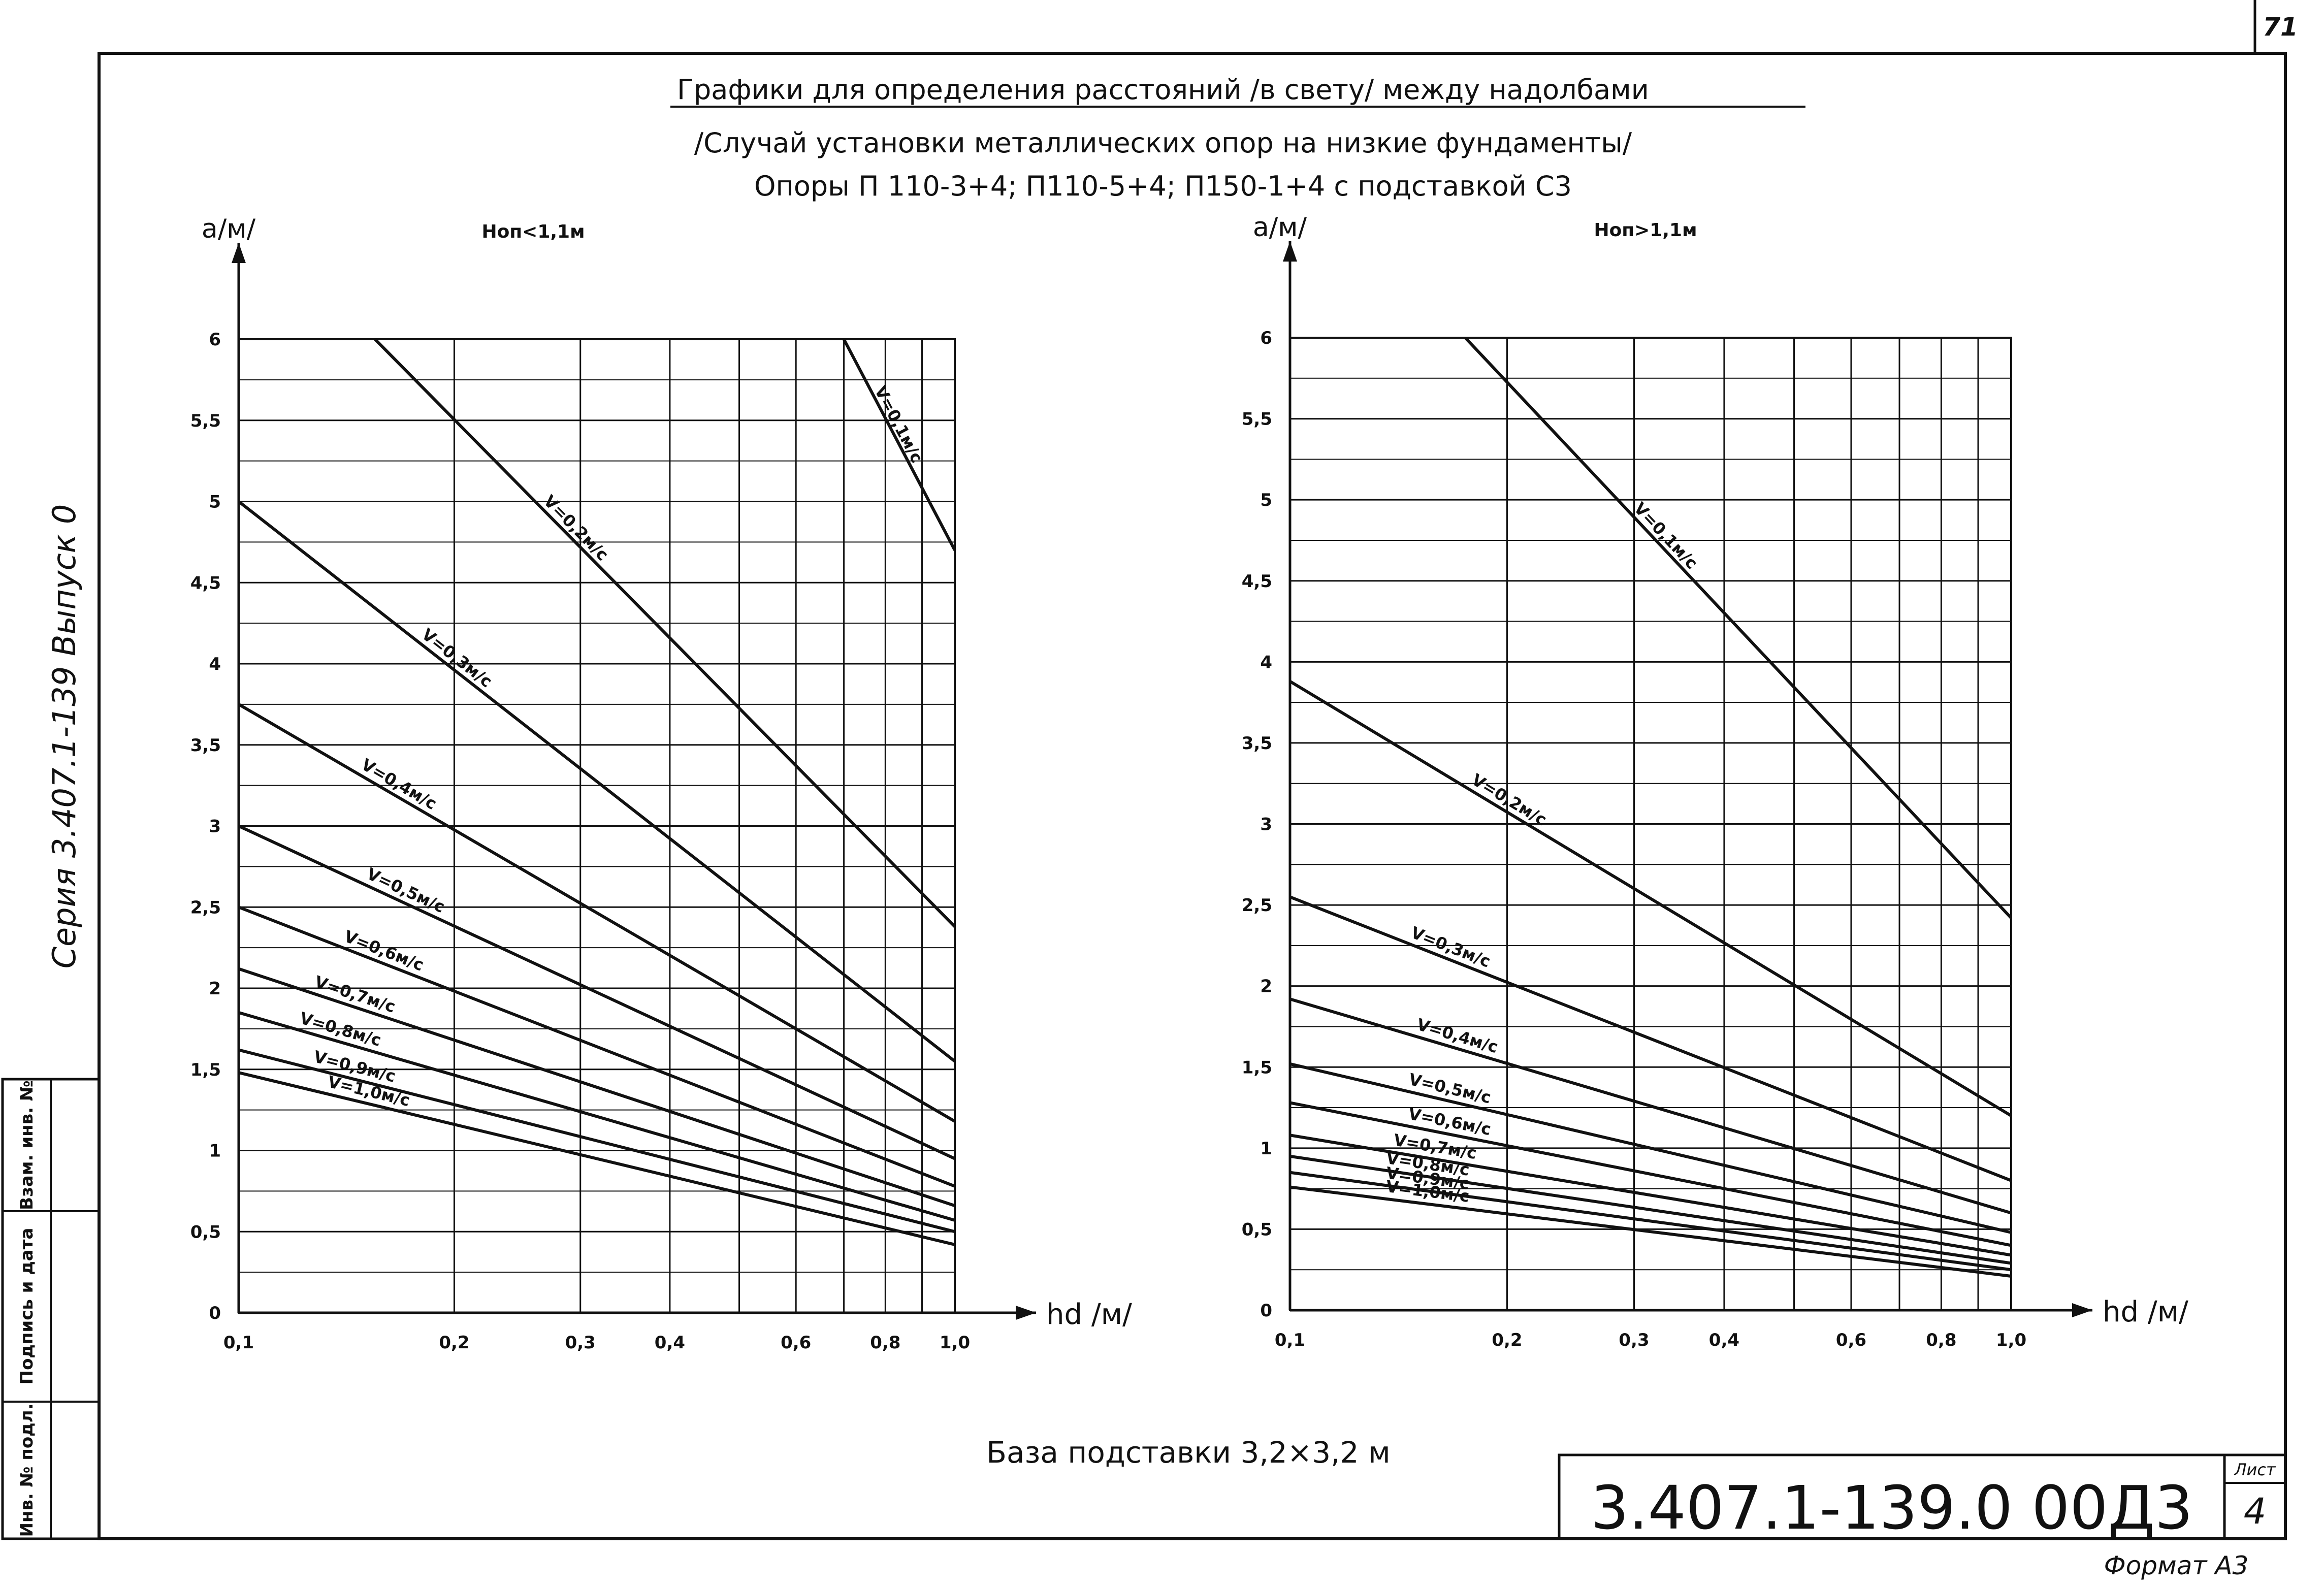 The width and height of the screenshot is (2324, 1587). I want to click on title-block: 3.407.1-139.0 00Д3 Лист 4, so click(1922, 1498).